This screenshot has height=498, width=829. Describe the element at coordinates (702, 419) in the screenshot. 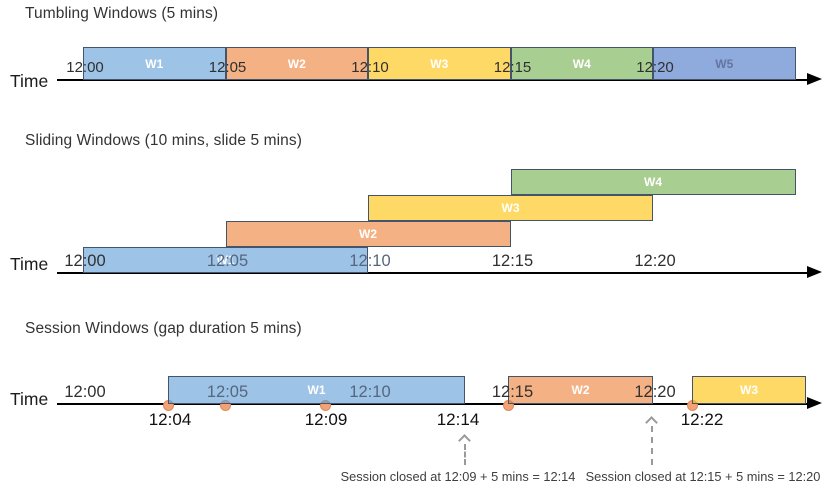

I see `event-time-label: 12:22` at that location.